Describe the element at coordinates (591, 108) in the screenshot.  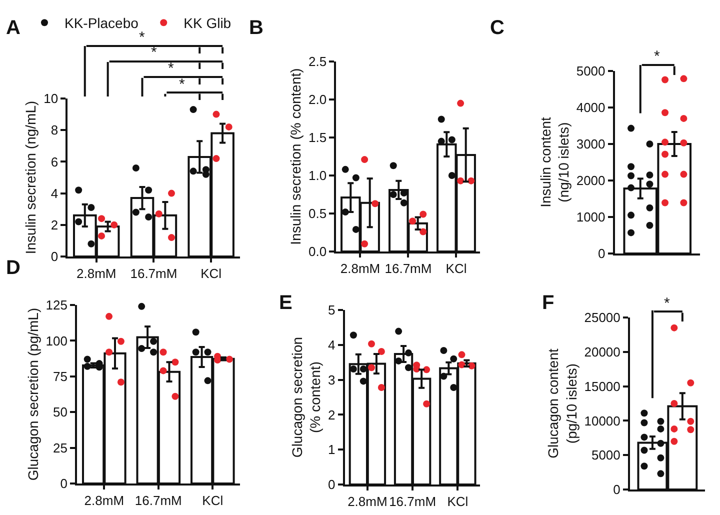
I see `y-tick-label: 4000` at that location.